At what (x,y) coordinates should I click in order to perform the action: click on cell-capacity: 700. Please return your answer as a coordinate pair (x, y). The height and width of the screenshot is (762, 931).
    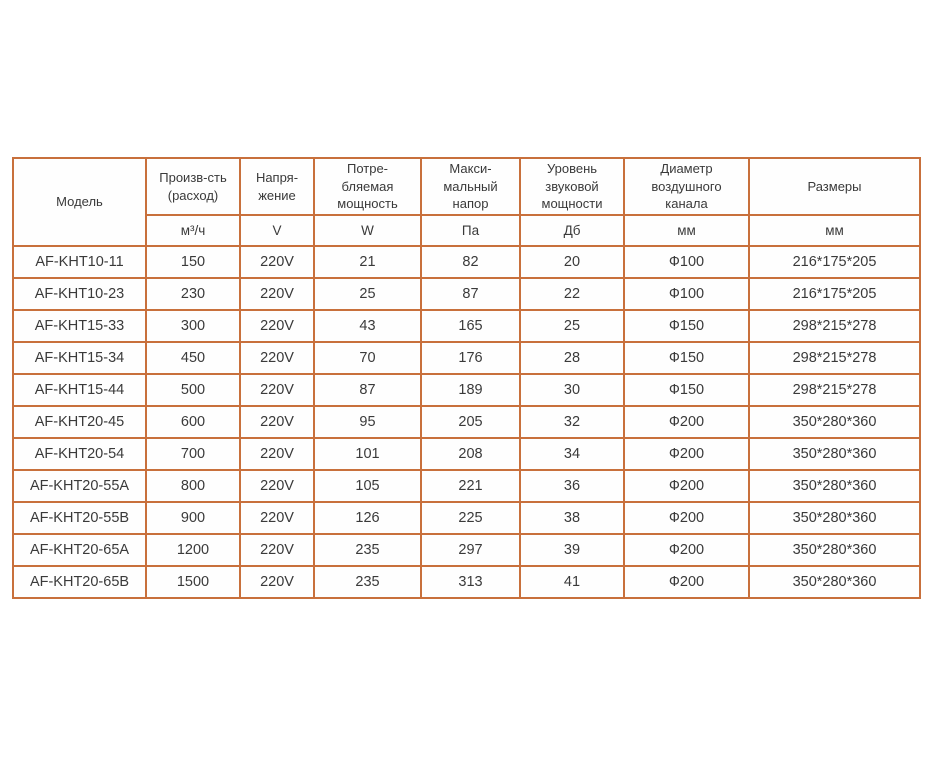
    Looking at the image, I should click on (193, 454).